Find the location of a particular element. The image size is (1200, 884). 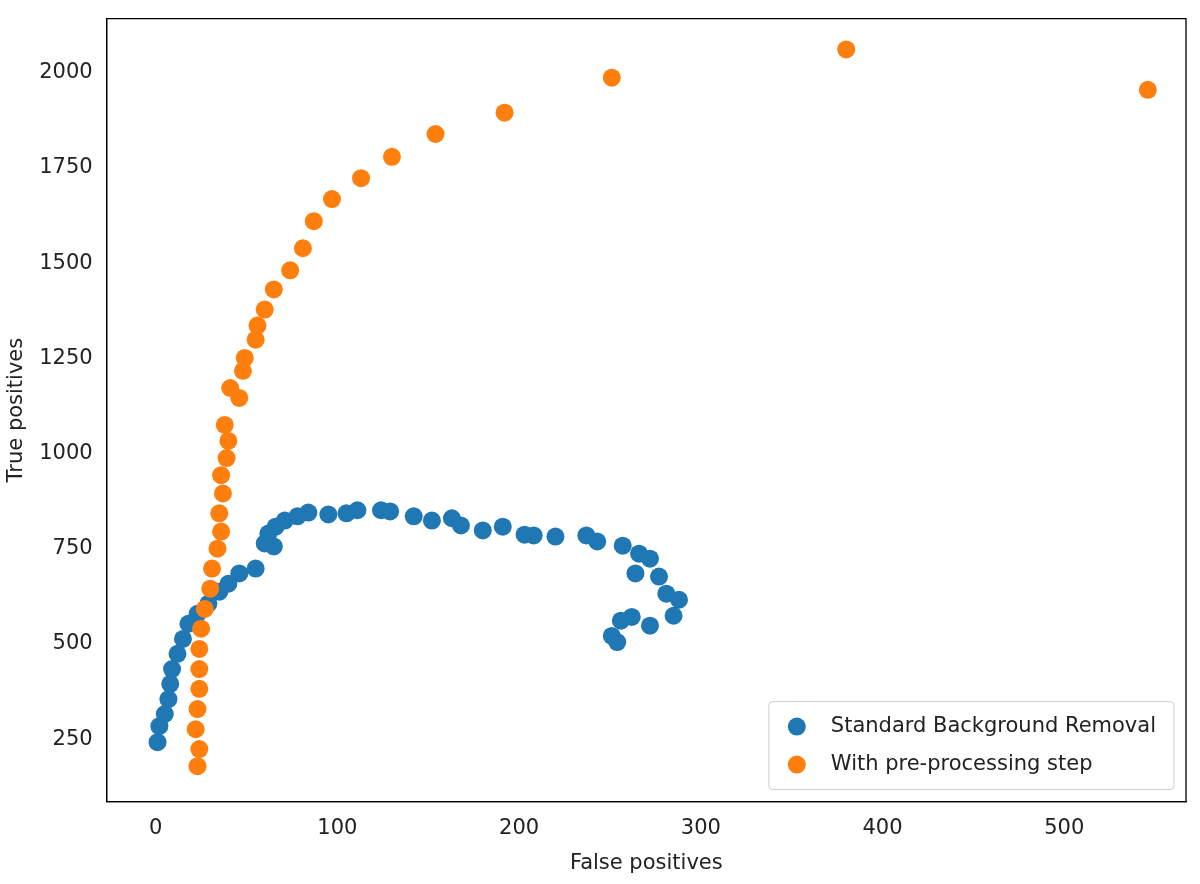

y-tick-label: 1500 is located at coordinates (66, 261).